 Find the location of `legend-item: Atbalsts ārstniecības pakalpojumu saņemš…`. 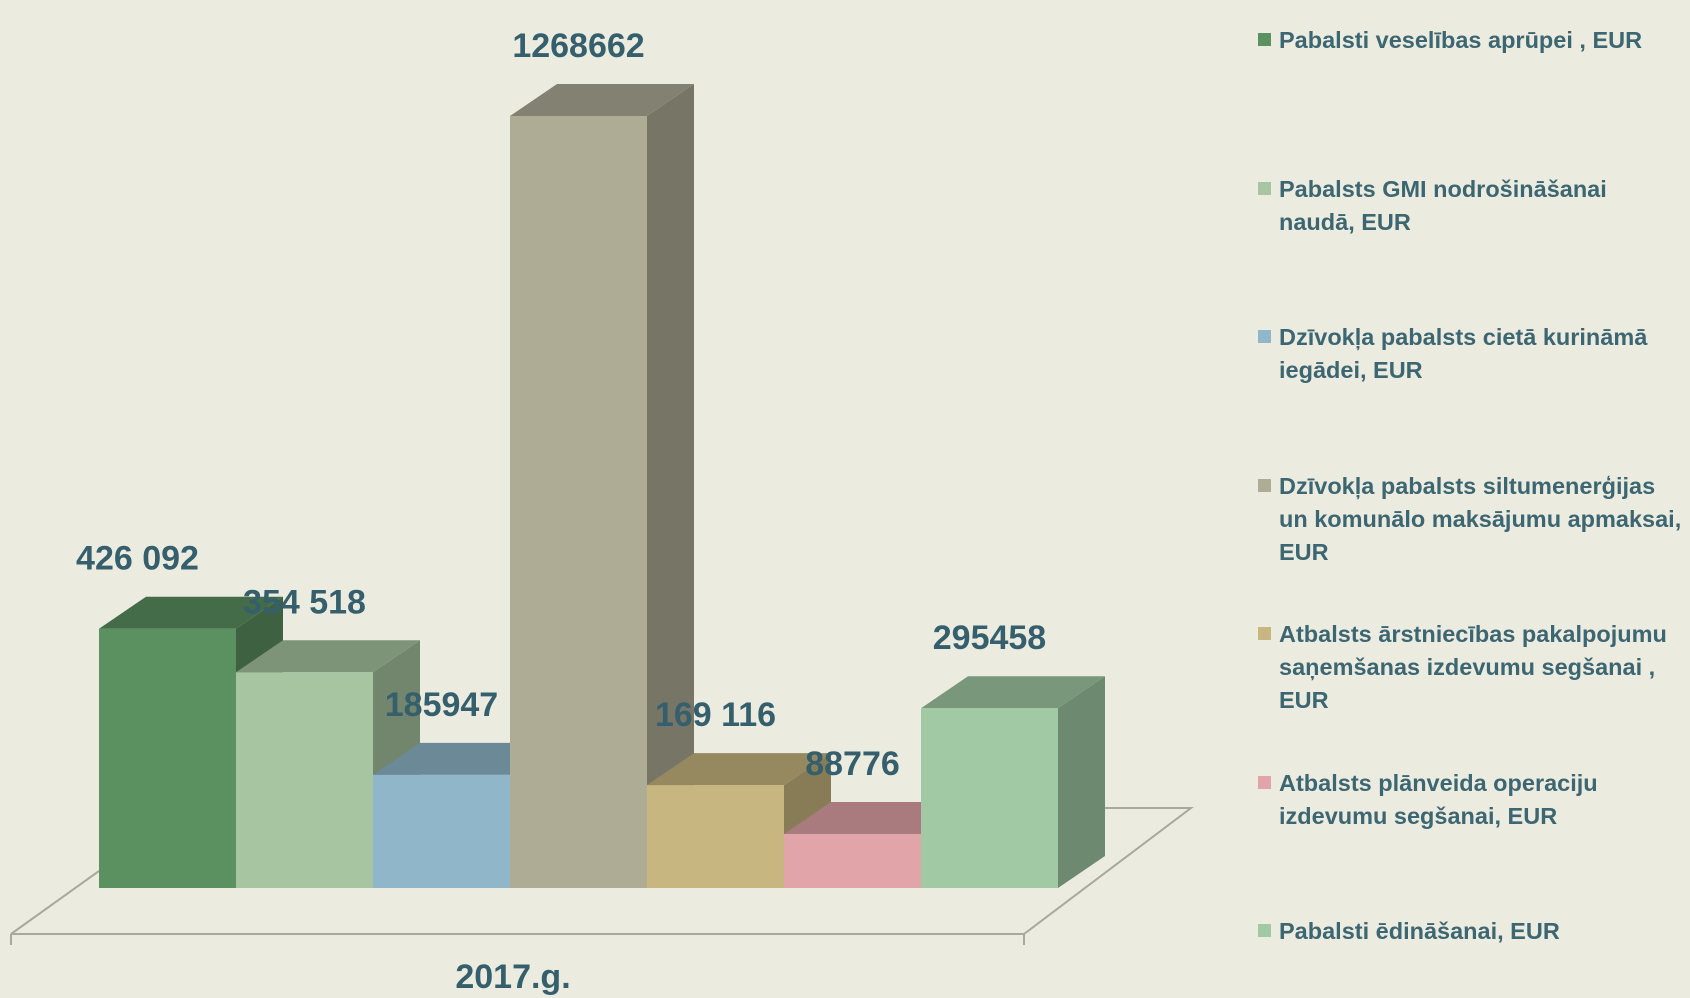

legend-item: Atbalsts ārstniecības pakalpojumu saņemš… is located at coordinates (1473, 667).